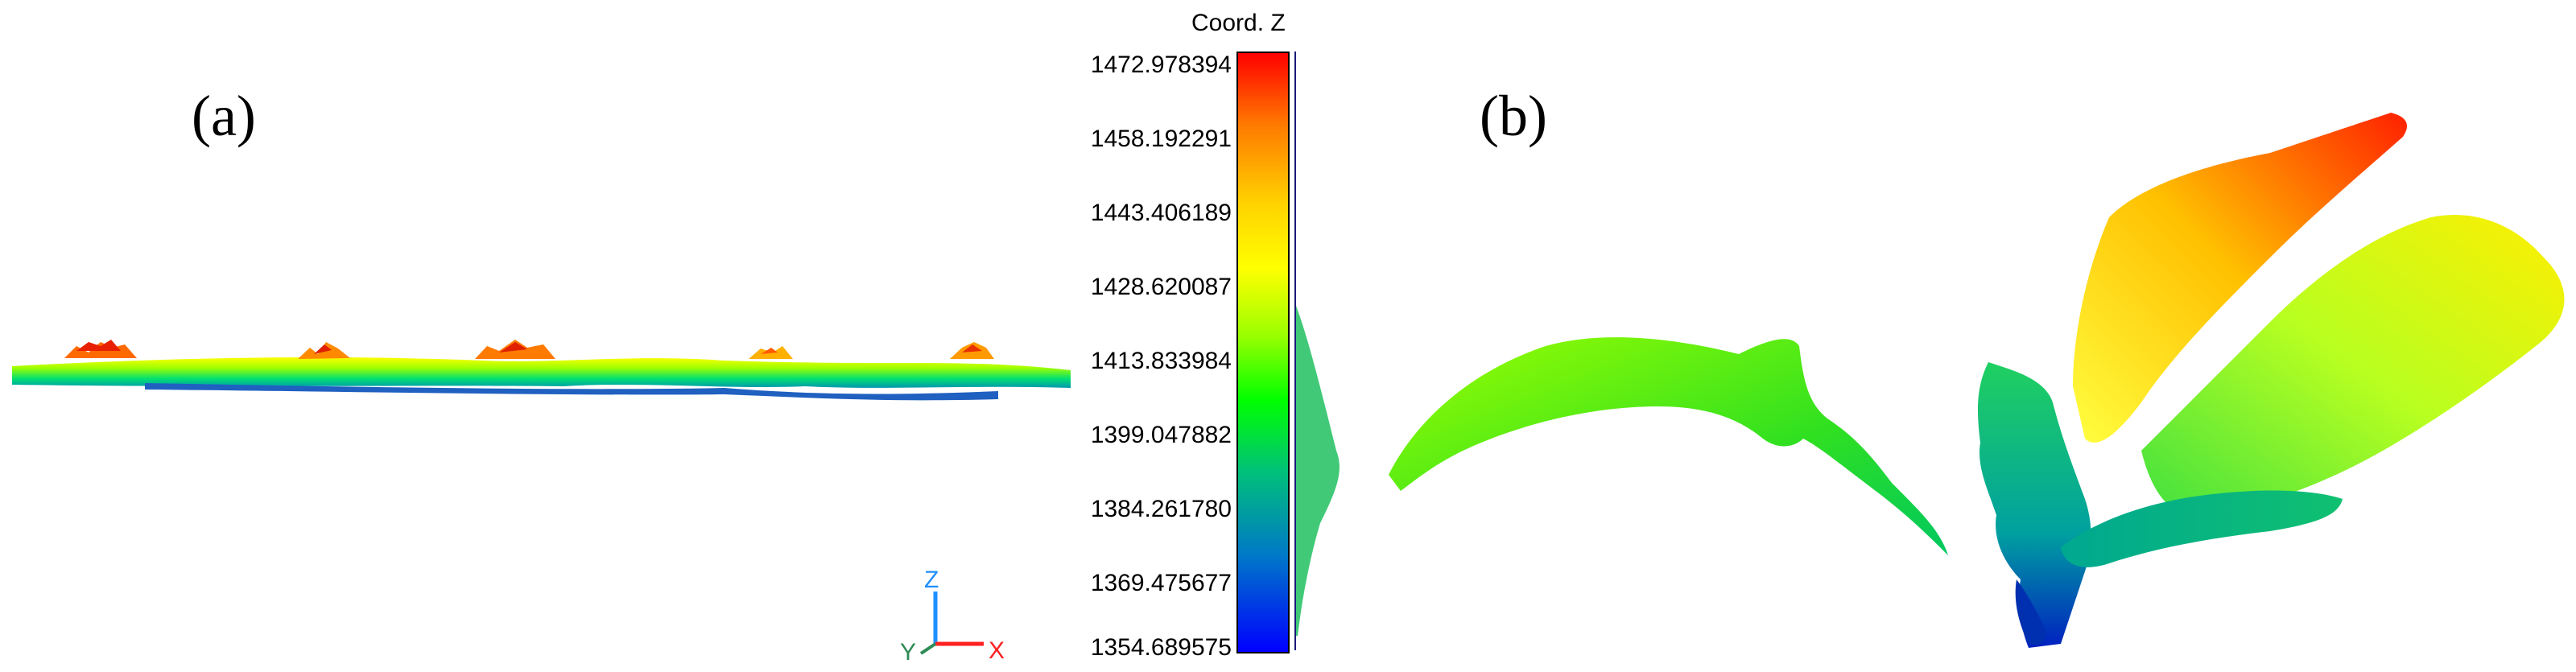 This screenshot has height=672, width=2576. What do you see at coordinates (1161, 213) in the screenshot?
I see `colorbar-tick: 1443.406189` at bounding box center [1161, 213].